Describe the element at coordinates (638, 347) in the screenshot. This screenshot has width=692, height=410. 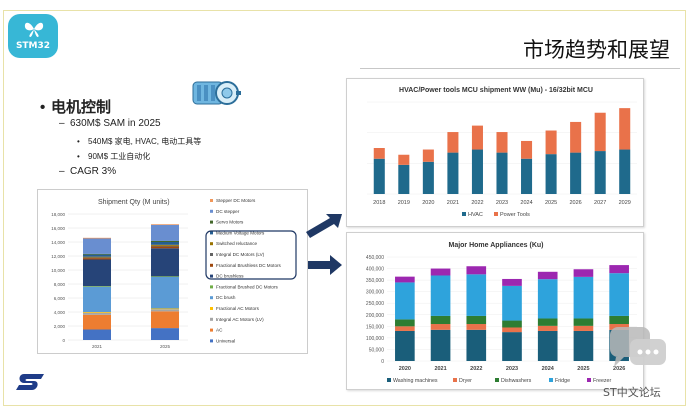
I see `chat-icon` at that location.